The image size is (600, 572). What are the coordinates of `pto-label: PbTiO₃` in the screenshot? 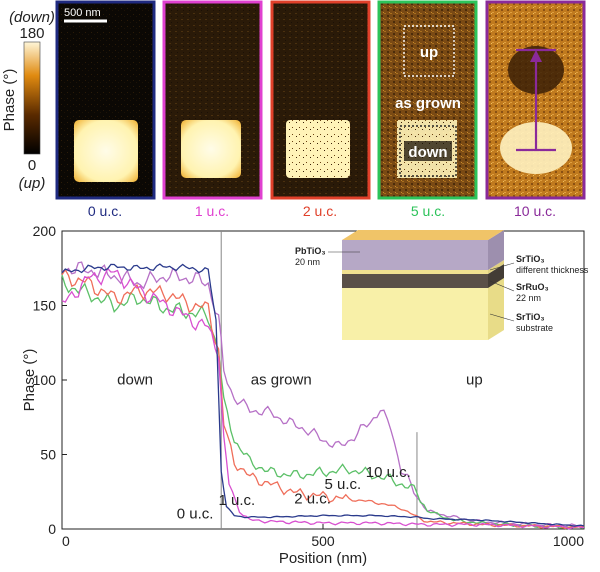 It's located at (310, 251).